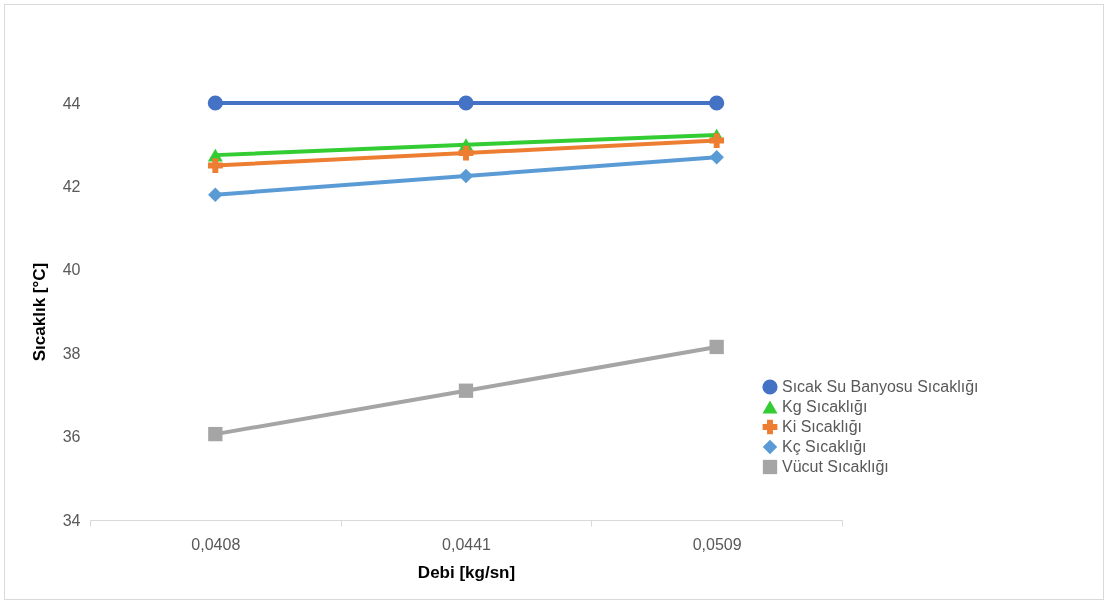 The image size is (1110, 606). I want to click on legend-label: Kç Sıcaklığı, so click(824, 446).